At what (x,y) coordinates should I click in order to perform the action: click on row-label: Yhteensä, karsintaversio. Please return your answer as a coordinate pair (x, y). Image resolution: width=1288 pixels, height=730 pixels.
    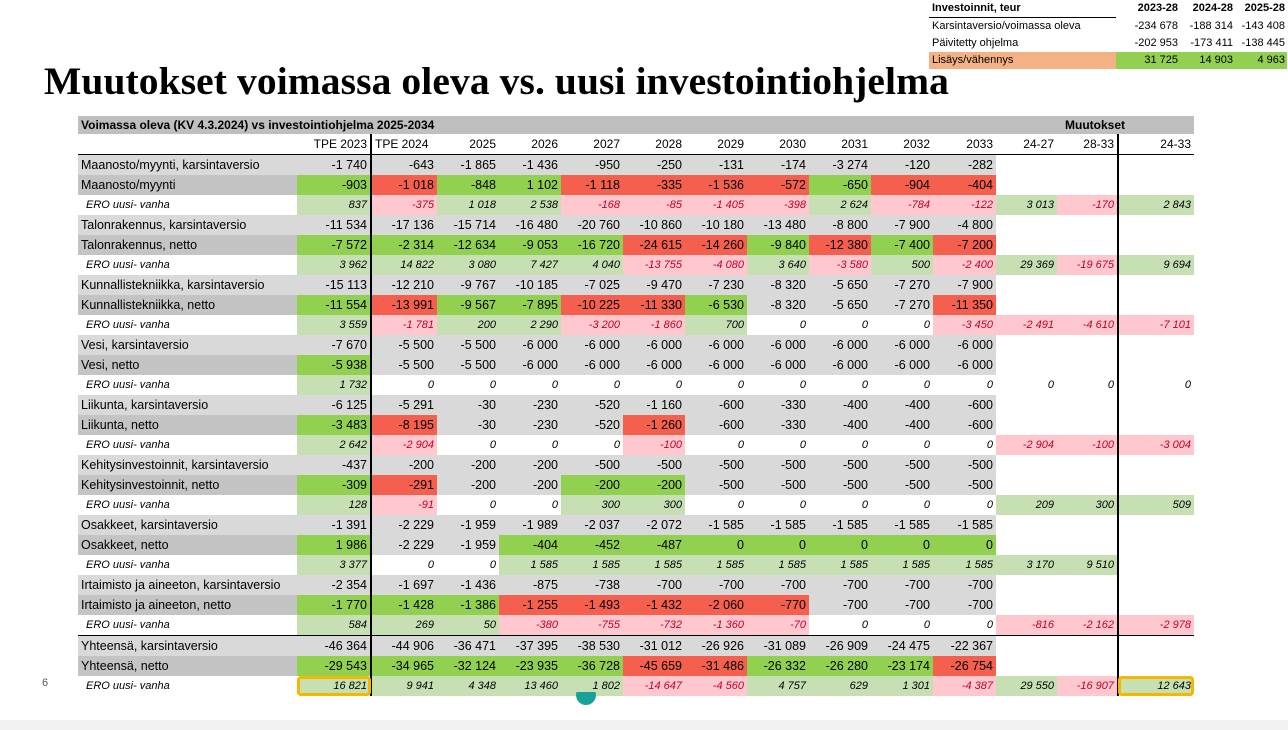
    Looking at the image, I should click on (187, 645).